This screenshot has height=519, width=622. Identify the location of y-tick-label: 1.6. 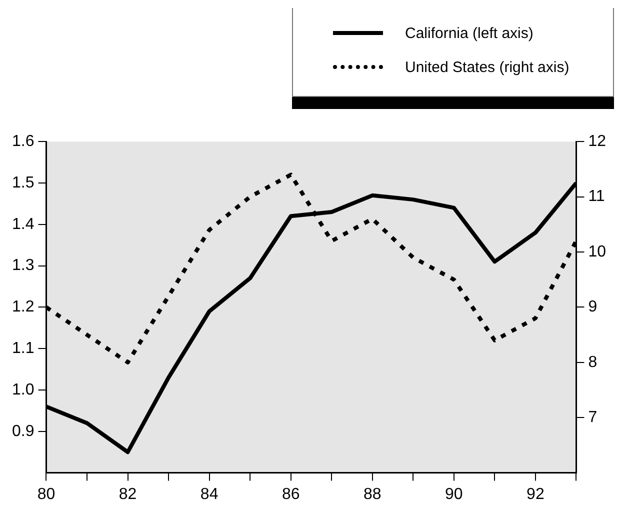
(23, 141).